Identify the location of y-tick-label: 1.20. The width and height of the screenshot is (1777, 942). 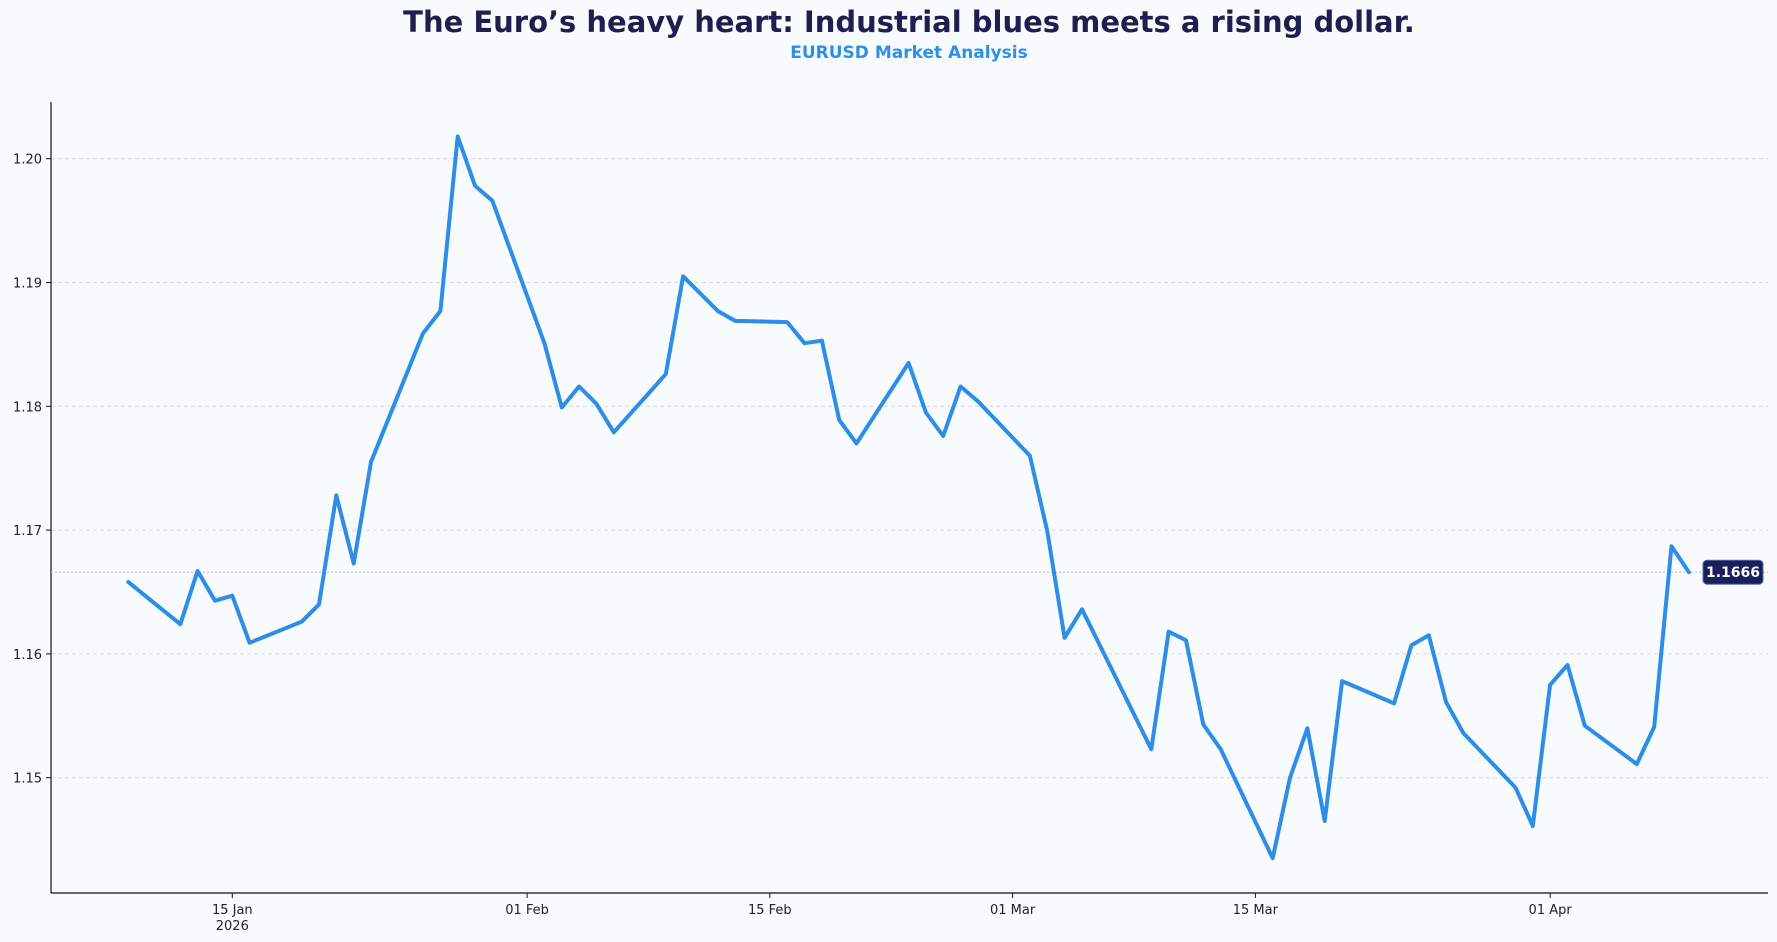
(27, 160).